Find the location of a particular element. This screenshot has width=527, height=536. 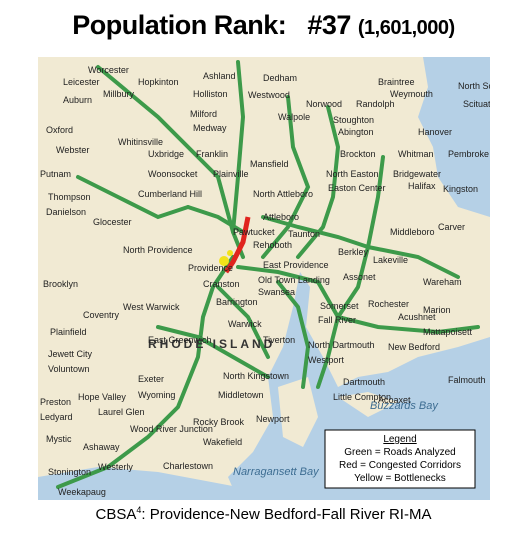

place-label: Weymouth is located at coordinates (411, 94).